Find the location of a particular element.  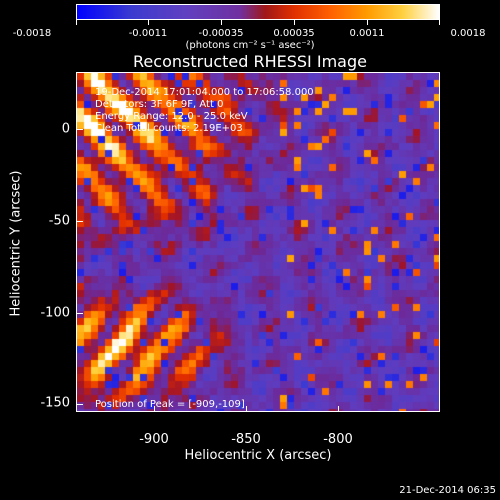

y-tick-label: -50 is located at coordinates (59, 221).